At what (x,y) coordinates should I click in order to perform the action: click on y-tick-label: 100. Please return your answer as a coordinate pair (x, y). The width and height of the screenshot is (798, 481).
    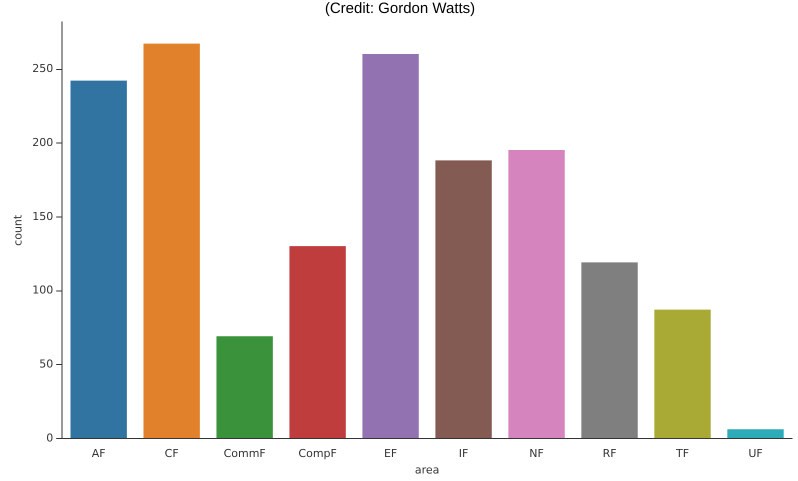
    Looking at the image, I should click on (43, 290).